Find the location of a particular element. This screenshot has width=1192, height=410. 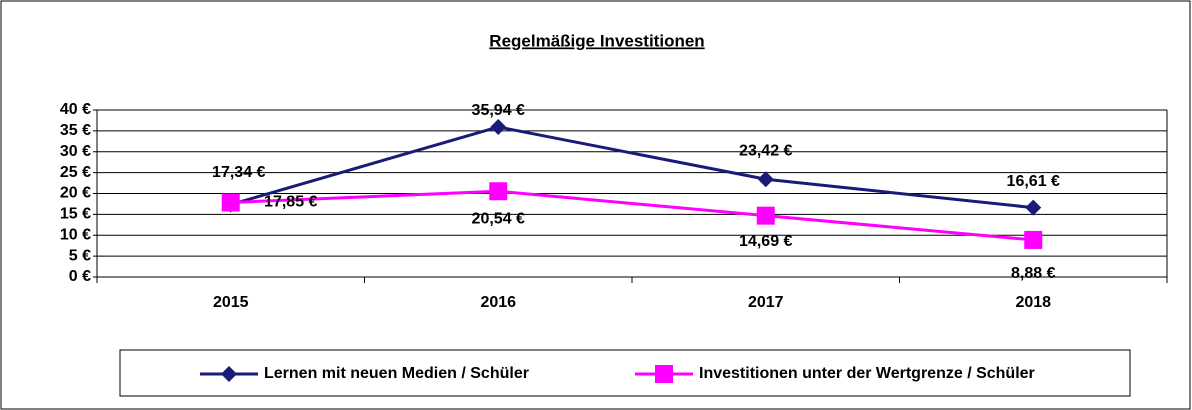

y-tick-label: 25 € is located at coordinates (75, 172).